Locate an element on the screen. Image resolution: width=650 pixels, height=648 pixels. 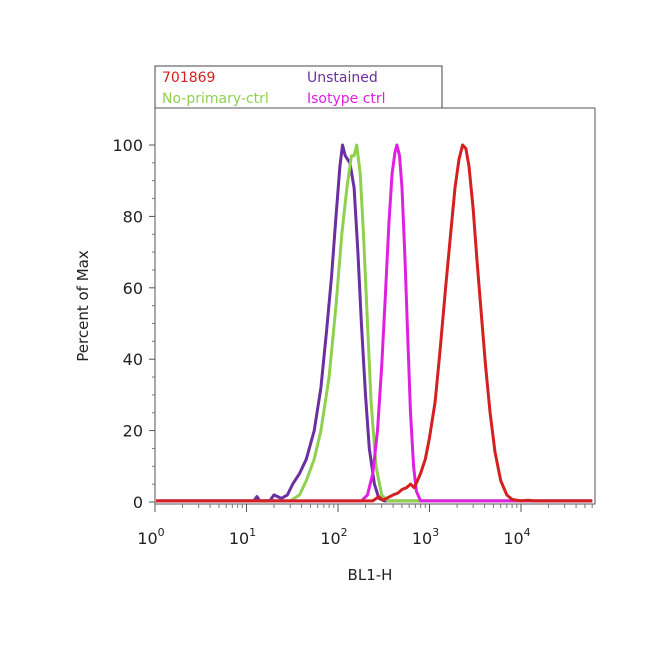
x-tick-exponent: 3 is located at coordinates (435, 532).